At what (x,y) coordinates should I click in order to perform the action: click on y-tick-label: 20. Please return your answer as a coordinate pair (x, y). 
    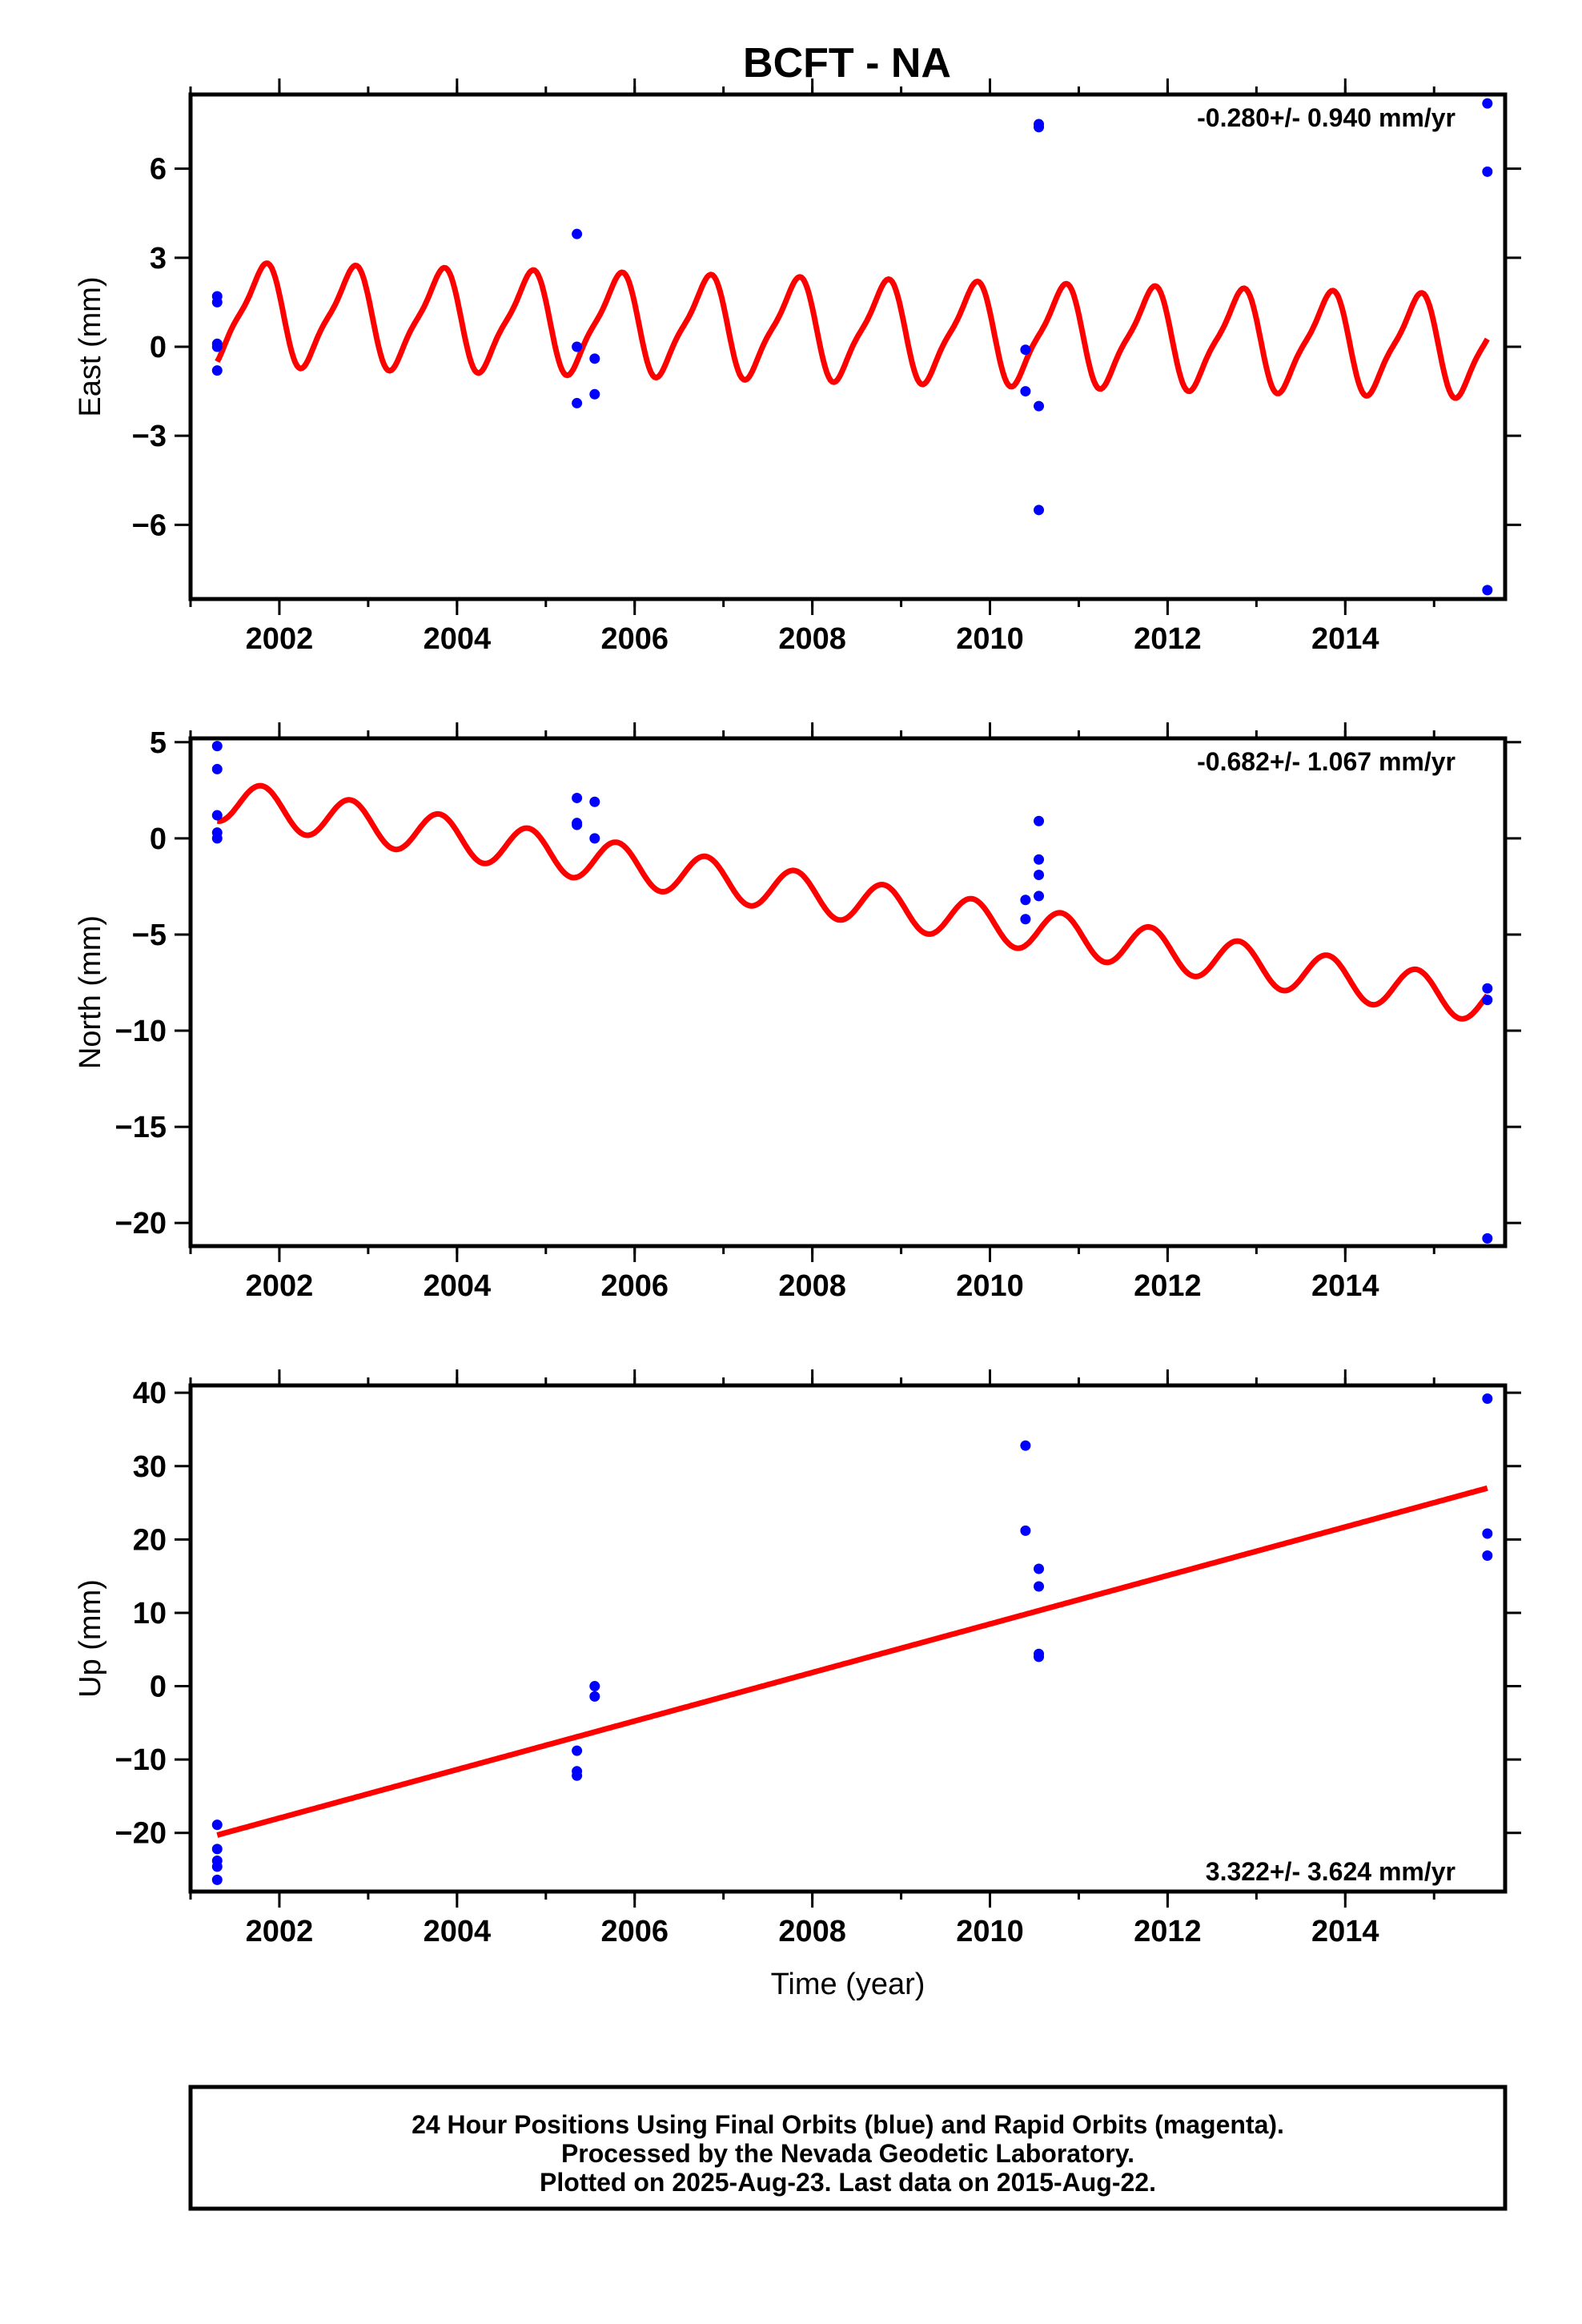
    Looking at the image, I should click on (150, 1540).